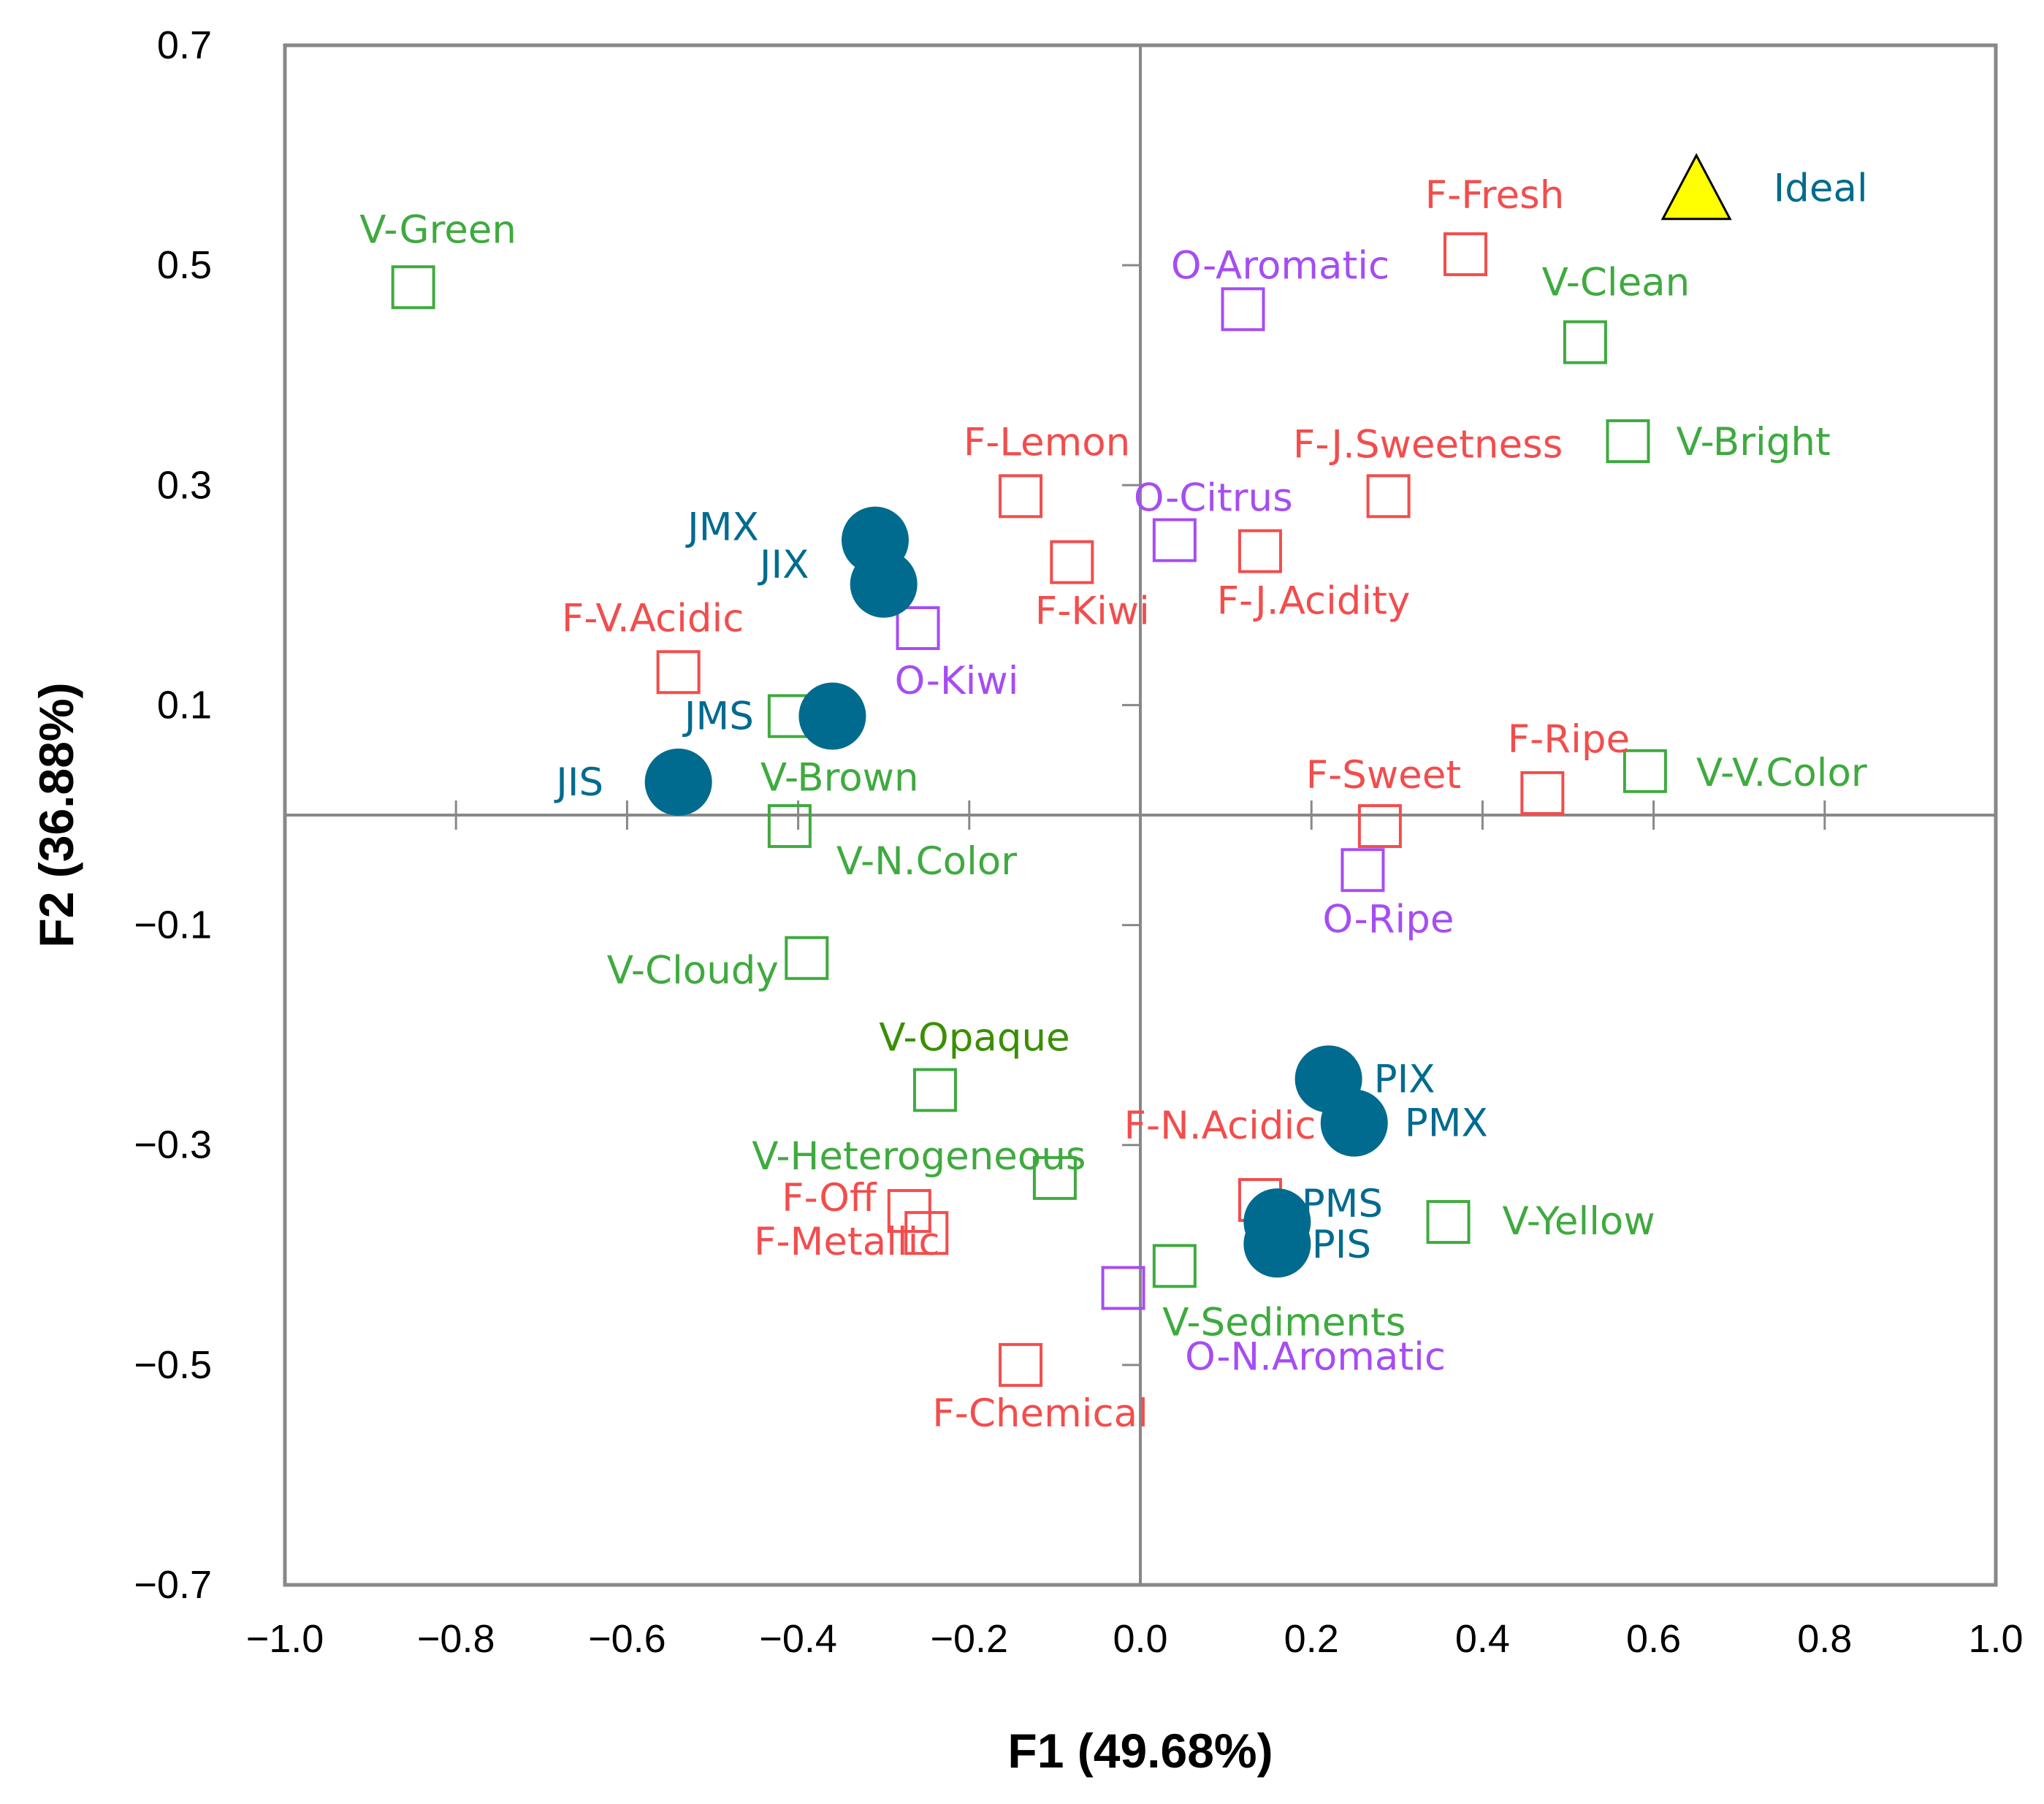 The image size is (2044, 1804). I want to click on label-ideal: Ideal, so click(1821, 189).